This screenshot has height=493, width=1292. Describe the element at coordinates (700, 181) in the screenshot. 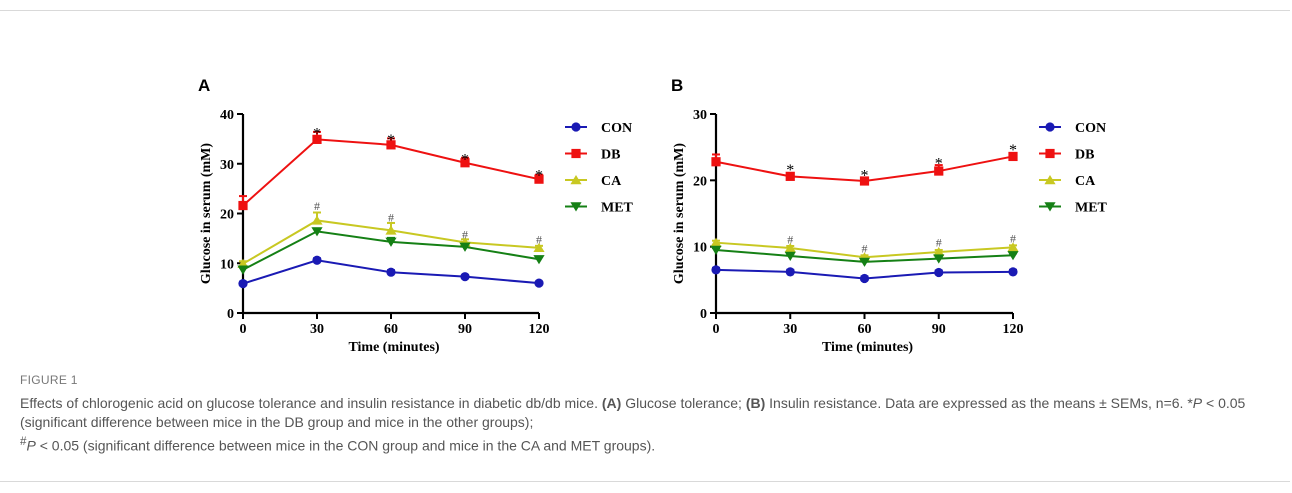

I see `y-tick-label: 20` at that location.